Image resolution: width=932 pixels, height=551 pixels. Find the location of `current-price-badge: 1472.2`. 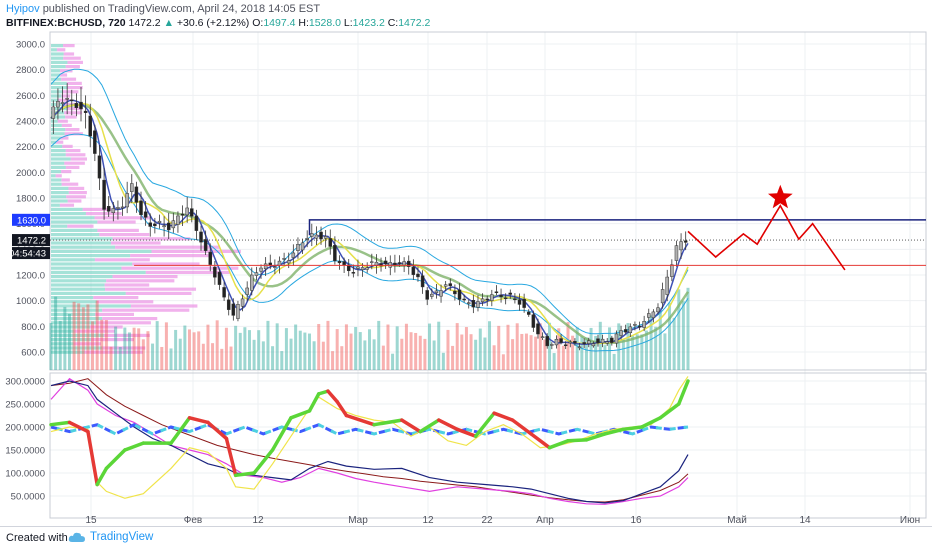

current-price-badge: 1472.2 is located at coordinates (31, 240).